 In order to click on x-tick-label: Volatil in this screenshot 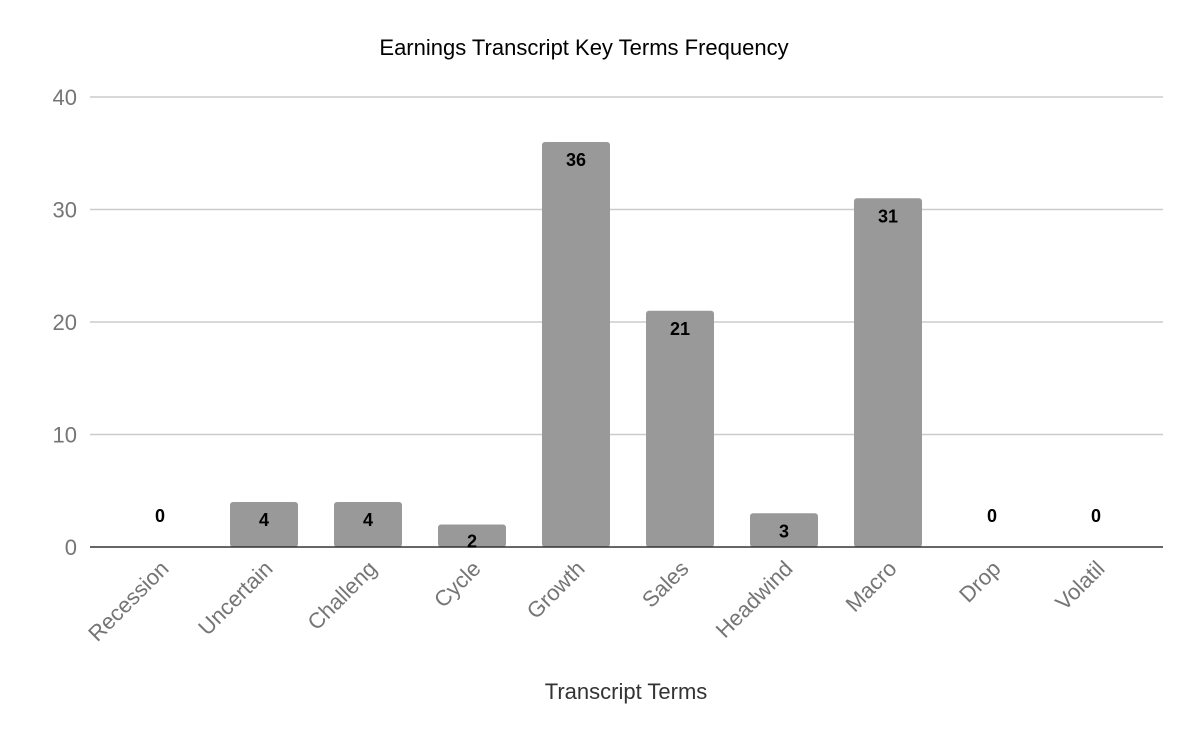, I will do `click(1079, 585)`.